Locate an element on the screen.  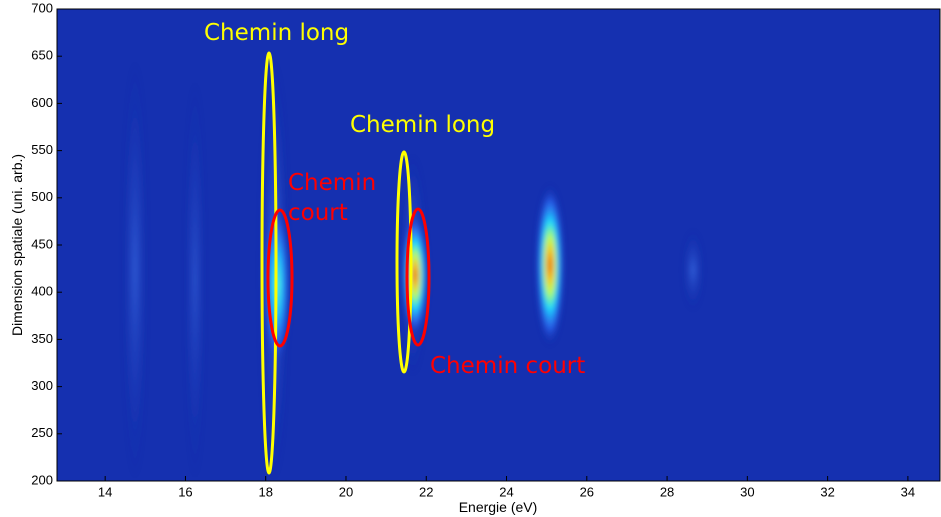
x-tick-label: 20 is located at coordinates (346, 491).